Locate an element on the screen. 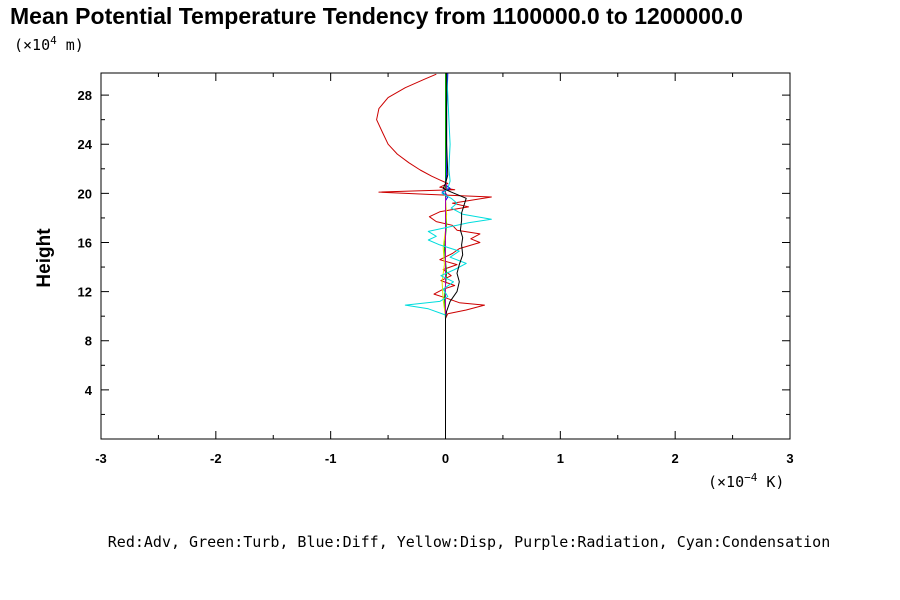 The width and height of the screenshot is (900, 600). series-condensation-line is located at coordinates (448, 255).